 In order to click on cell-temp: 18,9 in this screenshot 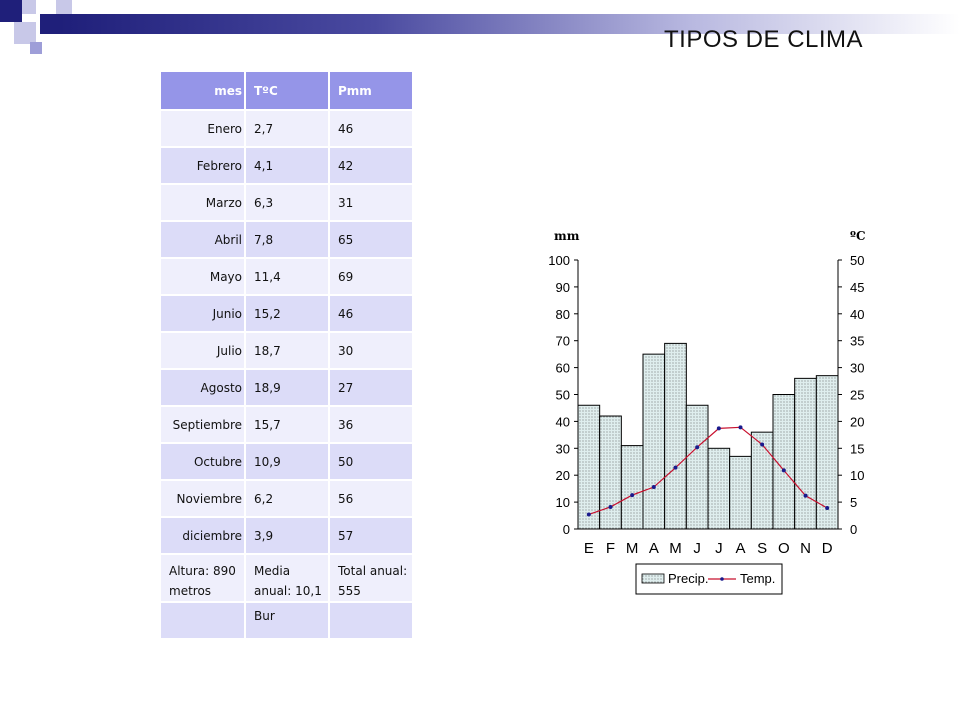, I will do `click(287, 388)`.